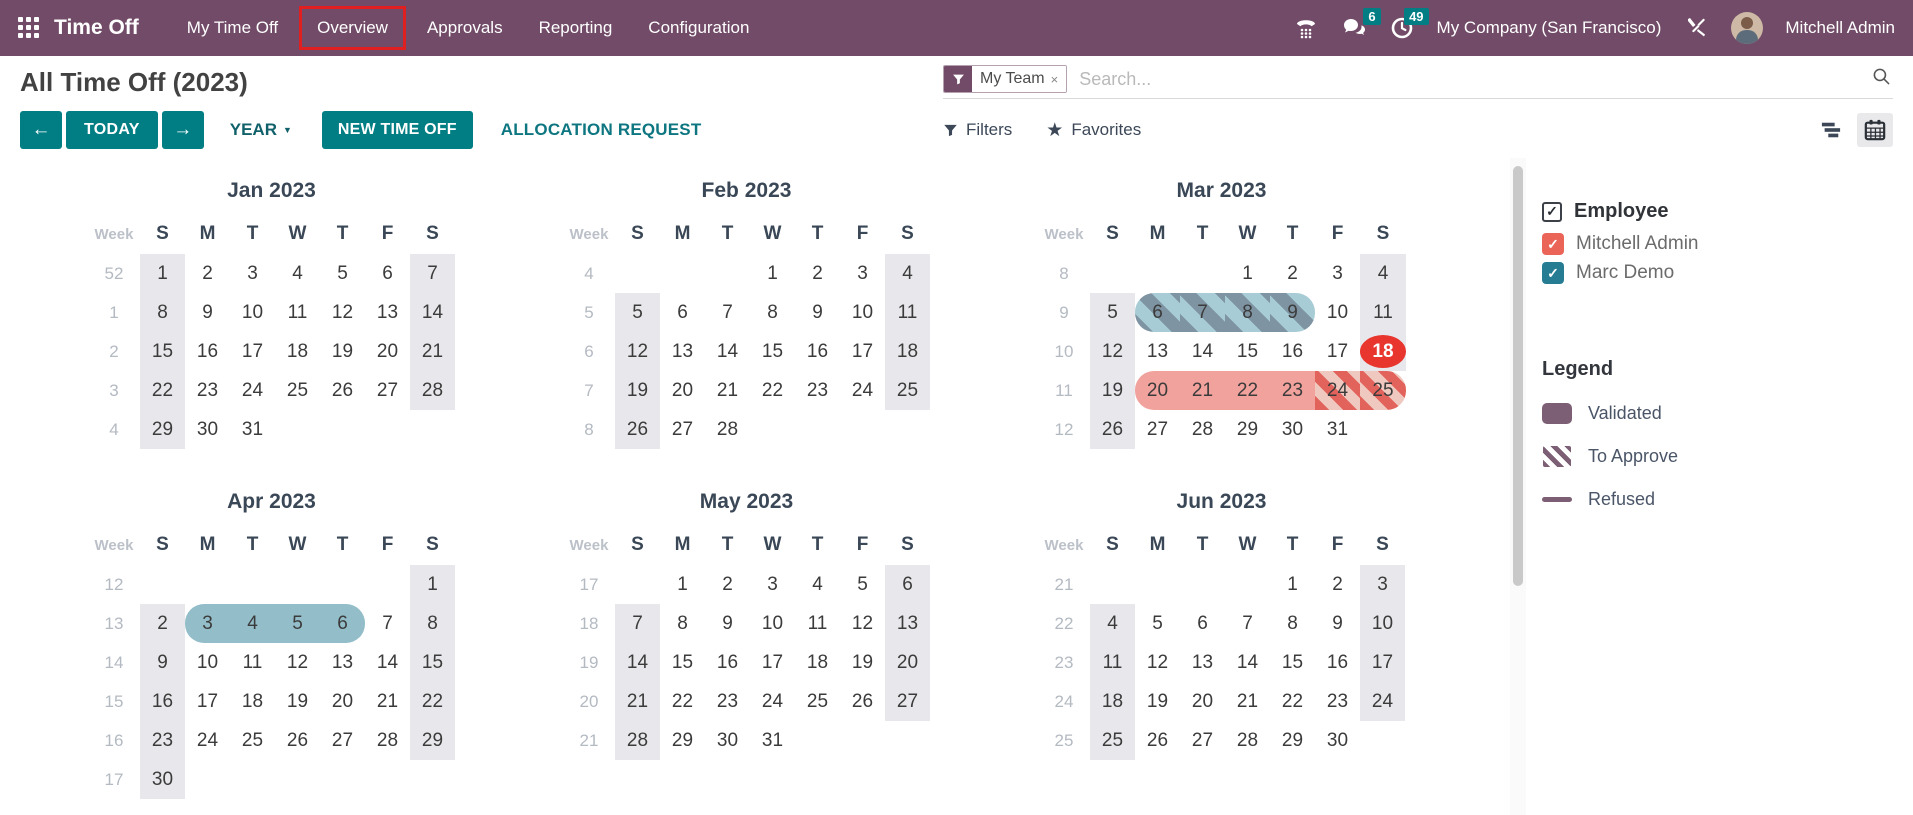 Image resolution: width=1913 pixels, height=815 pixels. What do you see at coordinates (1875, 130) in the screenshot?
I see `calendar-view-button` at bounding box center [1875, 130].